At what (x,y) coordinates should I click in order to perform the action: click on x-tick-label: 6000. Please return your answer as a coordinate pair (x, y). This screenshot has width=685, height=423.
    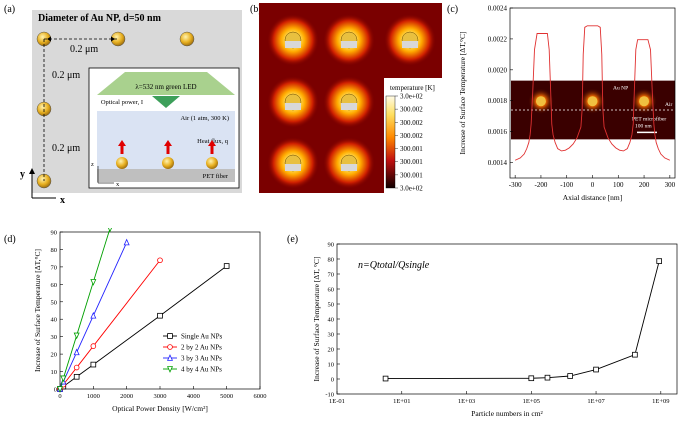
    Looking at the image, I should click on (260, 396).